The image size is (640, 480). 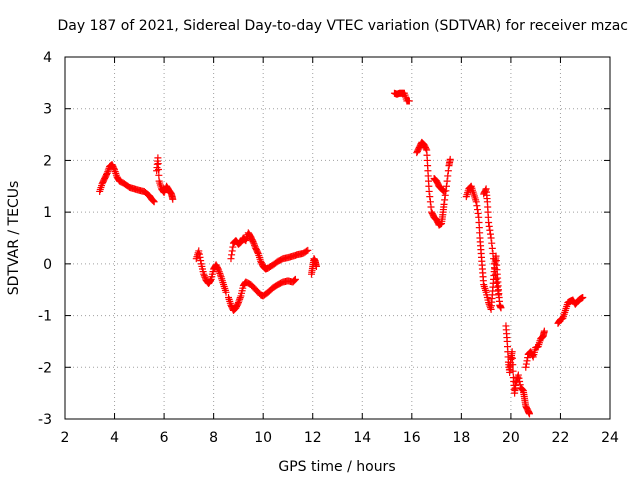 What do you see at coordinates (47, 265) in the screenshot?
I see `y-tick-label: 0` at bounding box center [47, 265].